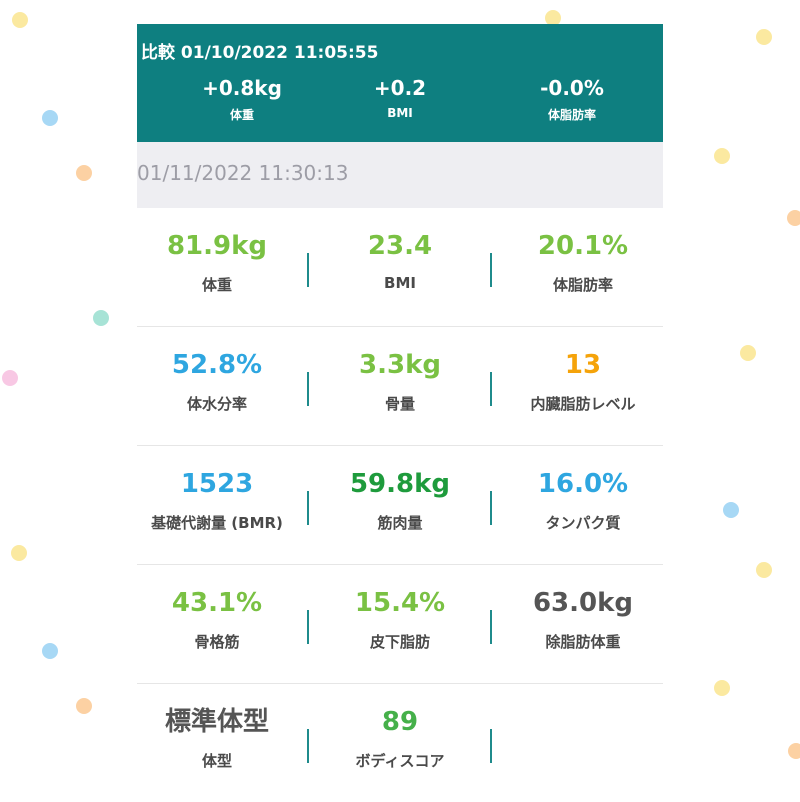 The width and height of the screenshot is (800, 802). Describe the element at coordinates (583, 603) in the screenshot. I see `metric-value: 63.0kg` at that location.